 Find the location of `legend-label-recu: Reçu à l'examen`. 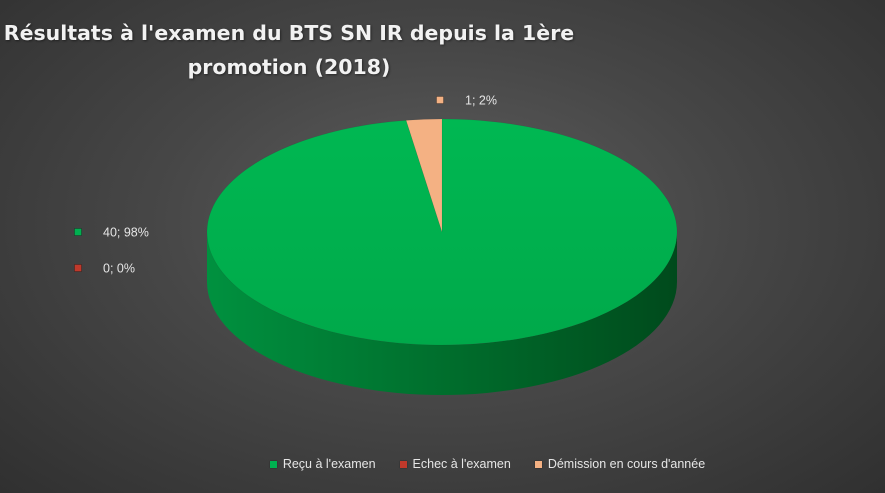

legend-label-recu: Reçu à l'examen is located at coordinates (329, 464).